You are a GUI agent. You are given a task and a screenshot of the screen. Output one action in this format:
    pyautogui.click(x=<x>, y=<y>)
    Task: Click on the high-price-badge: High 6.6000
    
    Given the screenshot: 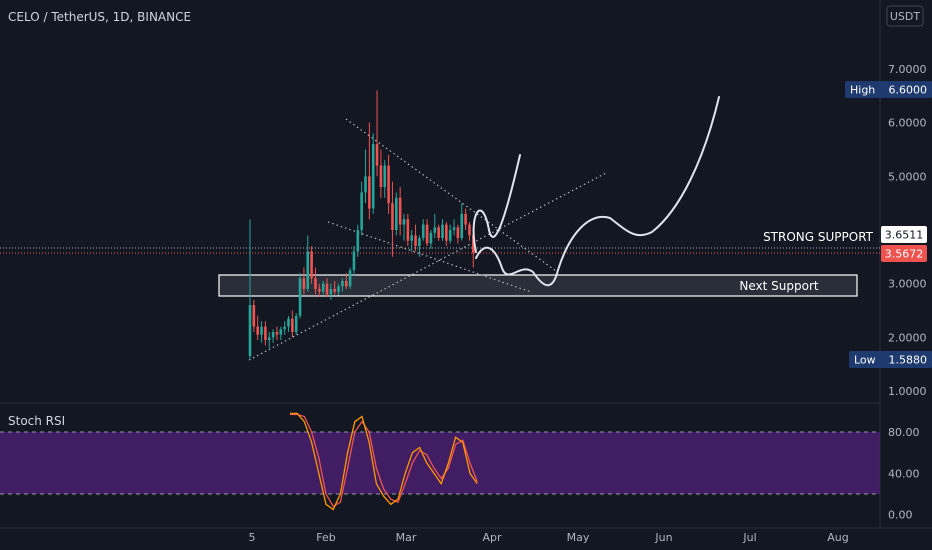 What is the action you would take?
    pyautogui.click(x=888, y=89)
    